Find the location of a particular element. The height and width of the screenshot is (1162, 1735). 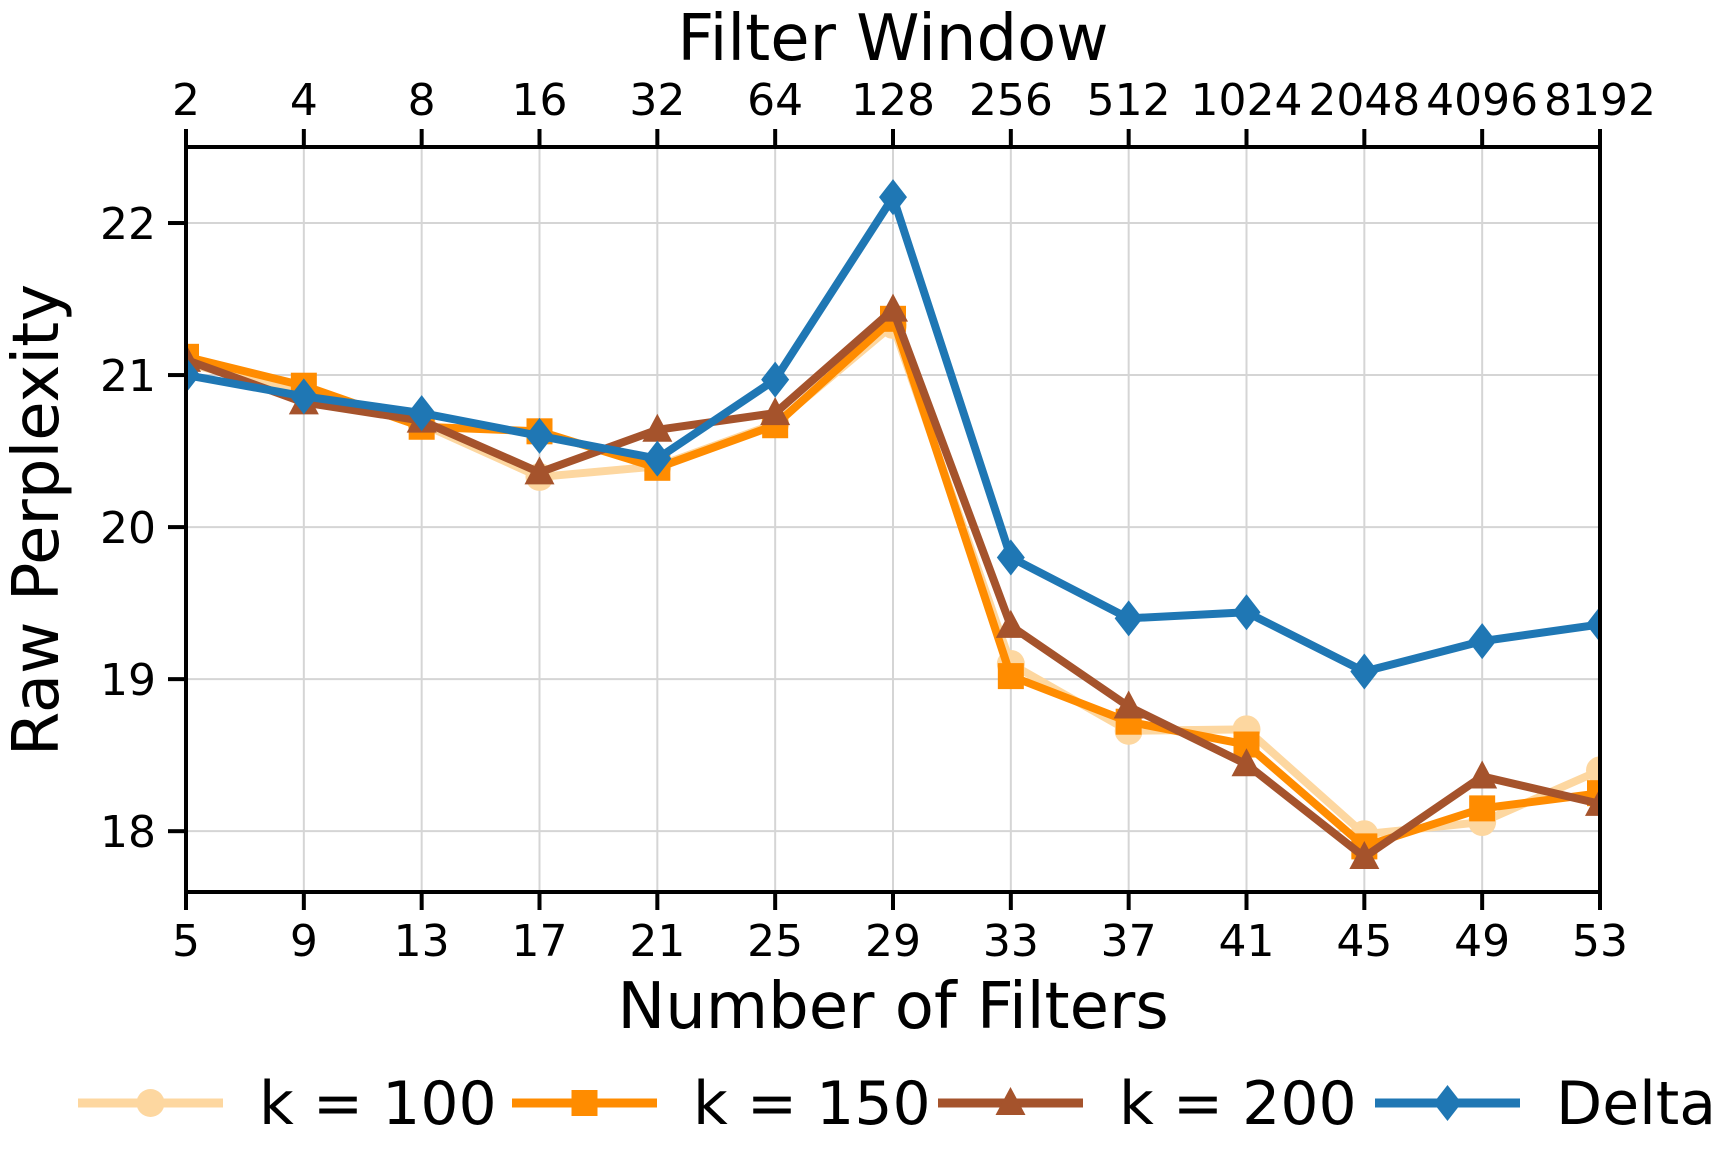

legend-item-k=200: k = 200 is located at coordinates (1147, 1104).